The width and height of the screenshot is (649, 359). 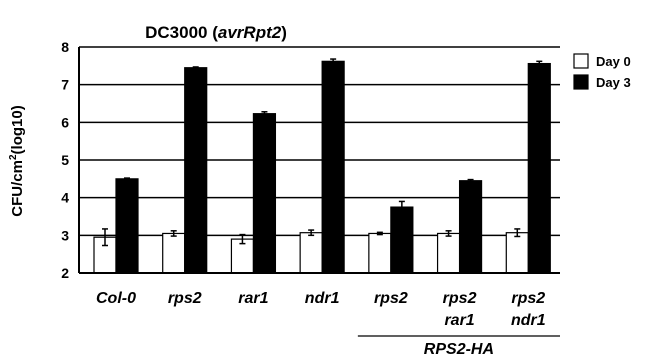 I want to click on y-axis-label: CFU/cm2(log10), so click(x=17, y=160).